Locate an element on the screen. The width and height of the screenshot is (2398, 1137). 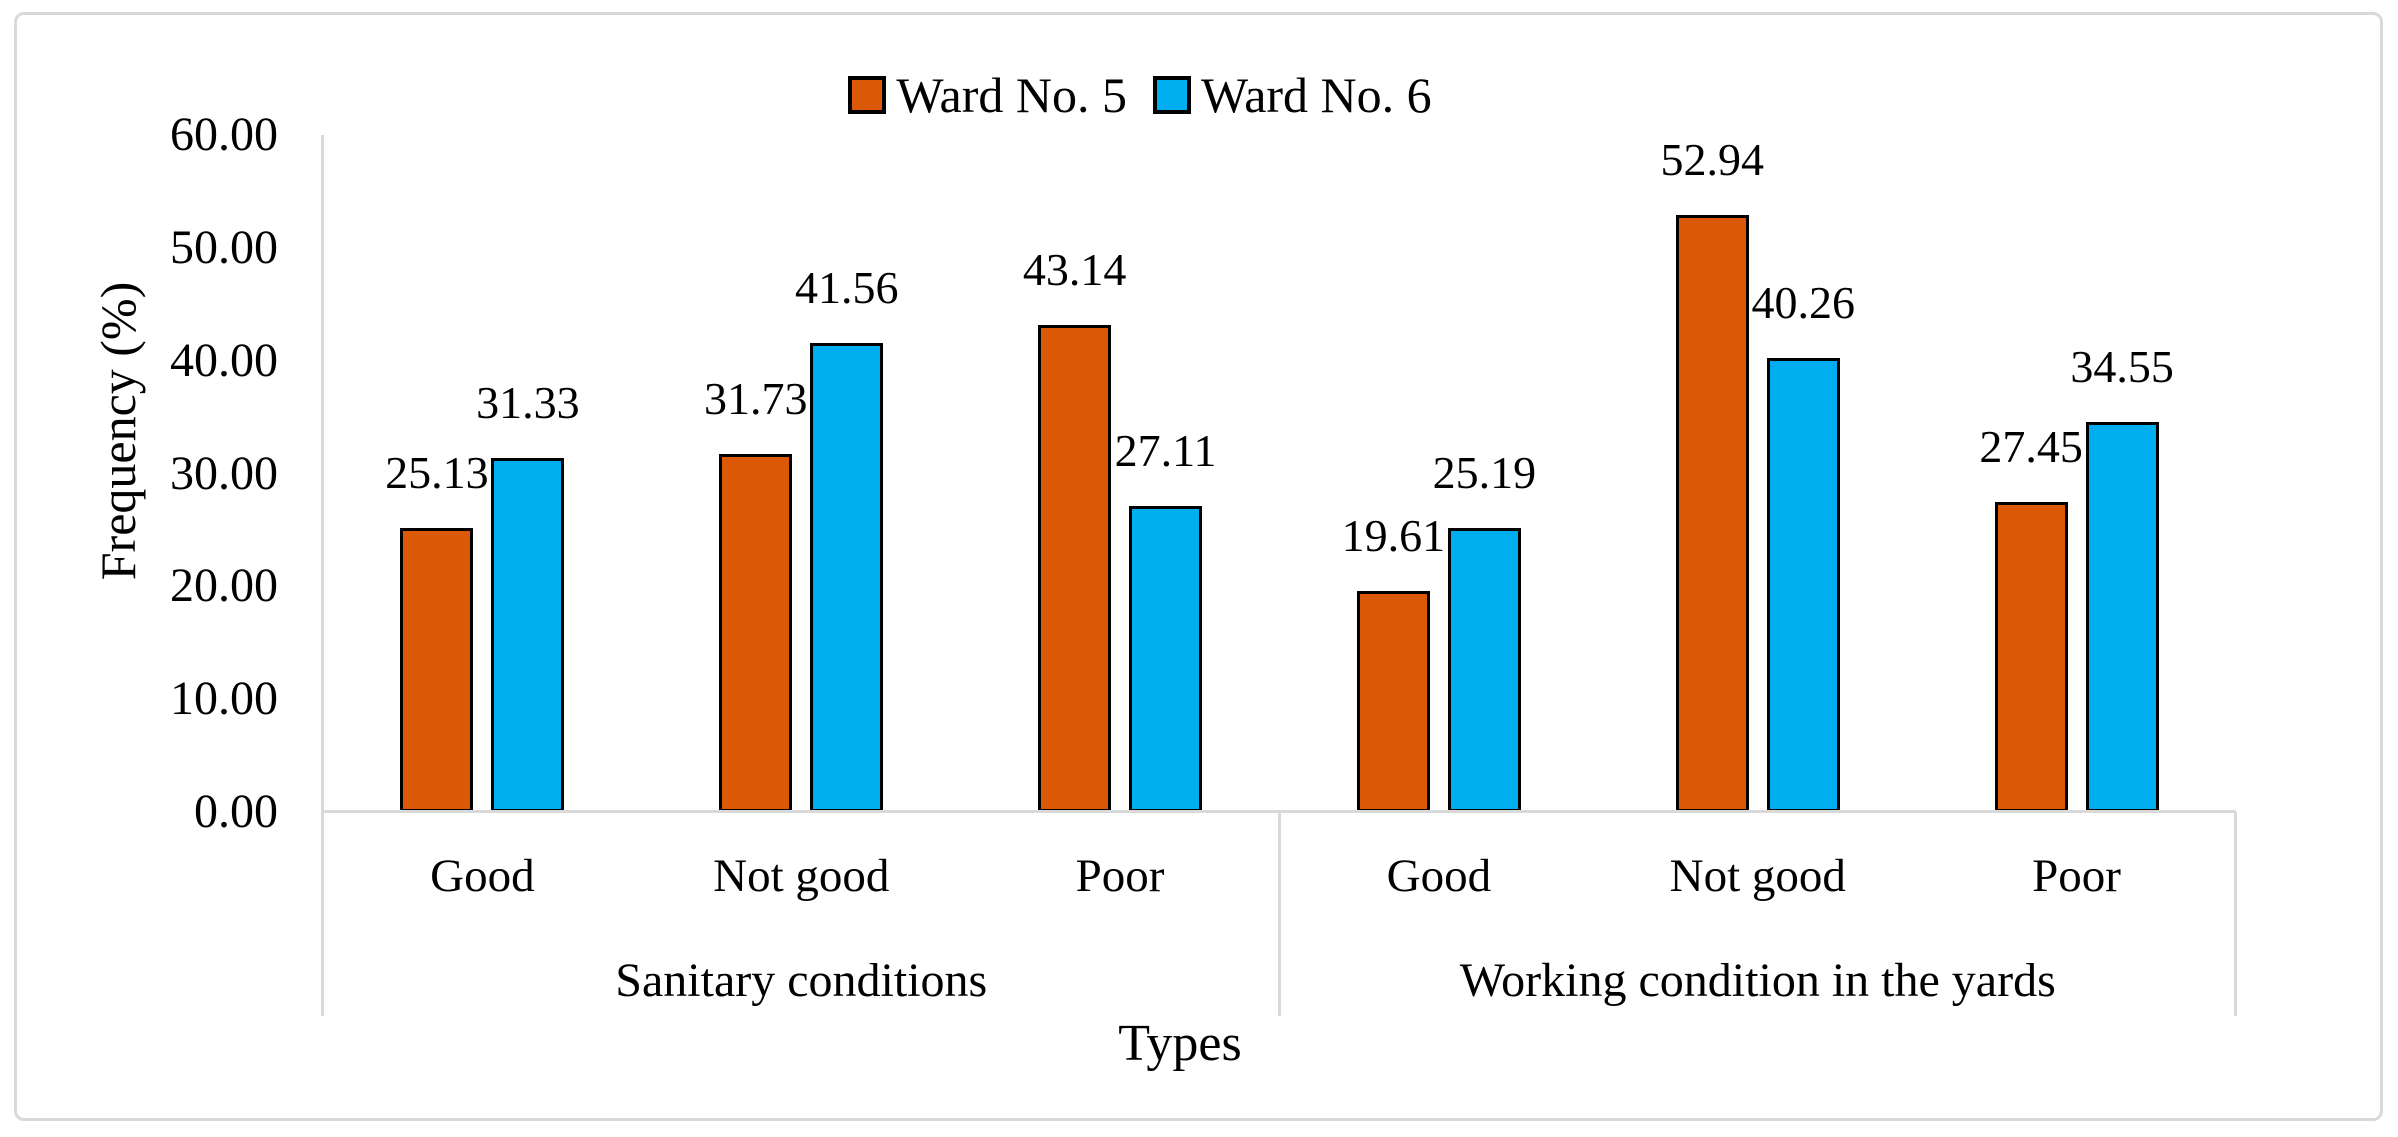
bar-value-label: 31.33 is located at coordinates (528, 403).